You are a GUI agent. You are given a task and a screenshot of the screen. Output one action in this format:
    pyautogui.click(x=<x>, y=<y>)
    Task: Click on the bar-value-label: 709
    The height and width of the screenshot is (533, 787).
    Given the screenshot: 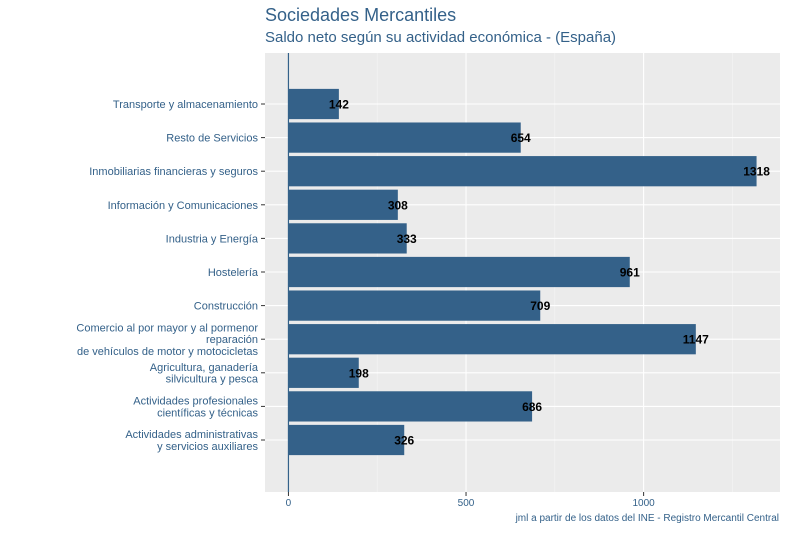 What is the action you would take?
    pyautogui.click(x=540, y=306)
    